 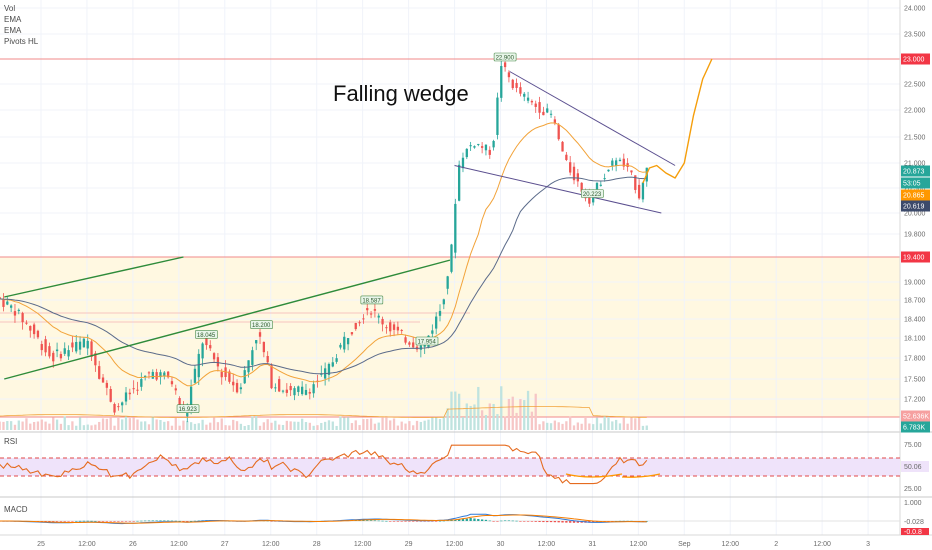 I want to click on macd-signal-line, so click(x=323, y=519).